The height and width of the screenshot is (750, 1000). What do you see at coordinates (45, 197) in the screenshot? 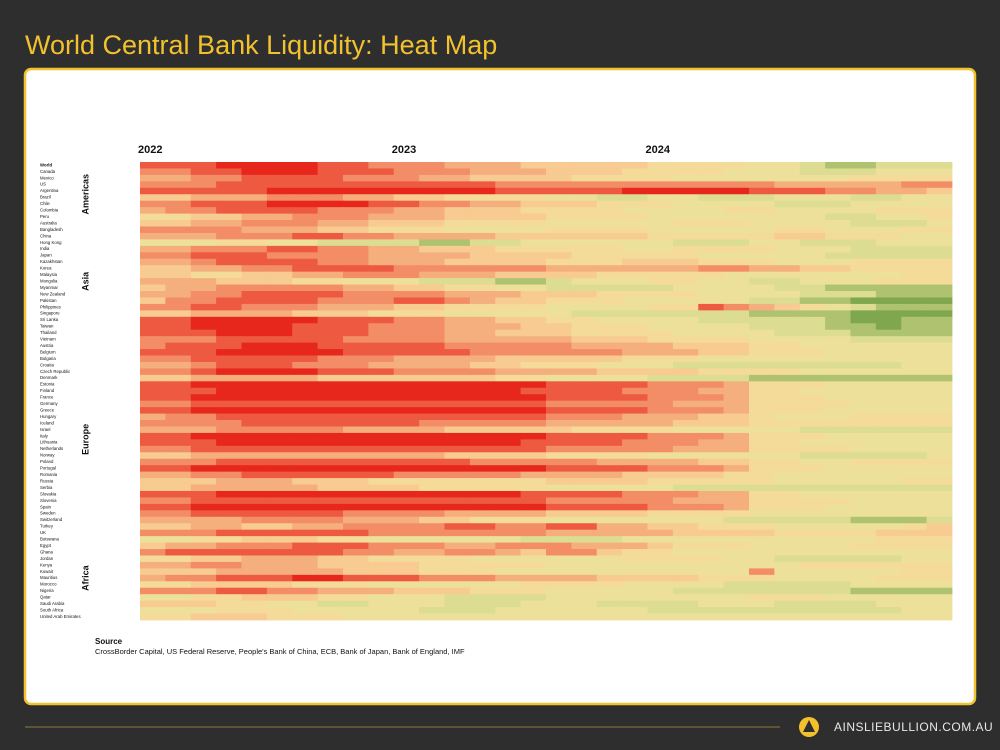
I see `row-label: Brazil` at bounding box center [45, 197].